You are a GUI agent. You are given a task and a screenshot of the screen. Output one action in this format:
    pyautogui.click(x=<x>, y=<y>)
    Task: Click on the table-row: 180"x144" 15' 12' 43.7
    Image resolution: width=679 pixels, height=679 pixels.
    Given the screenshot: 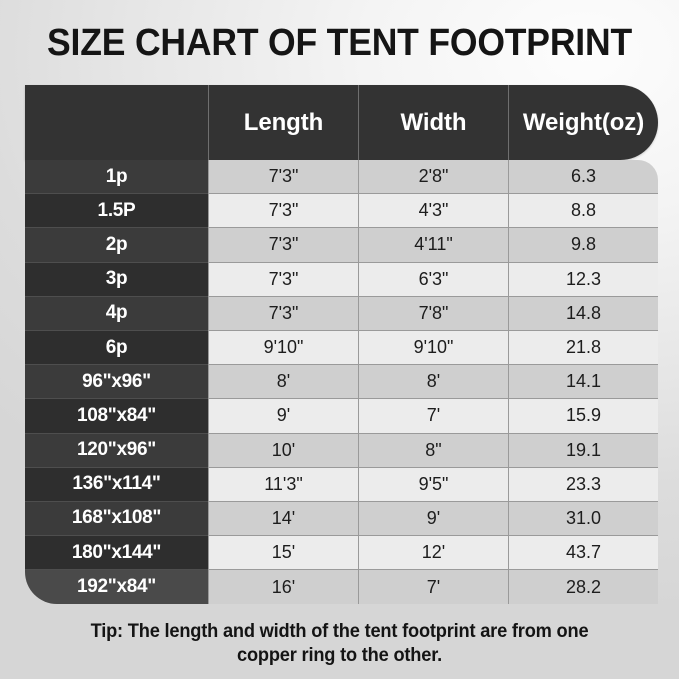 What is the action you would take?
    pyautogui.click(x=341, y=553)
    